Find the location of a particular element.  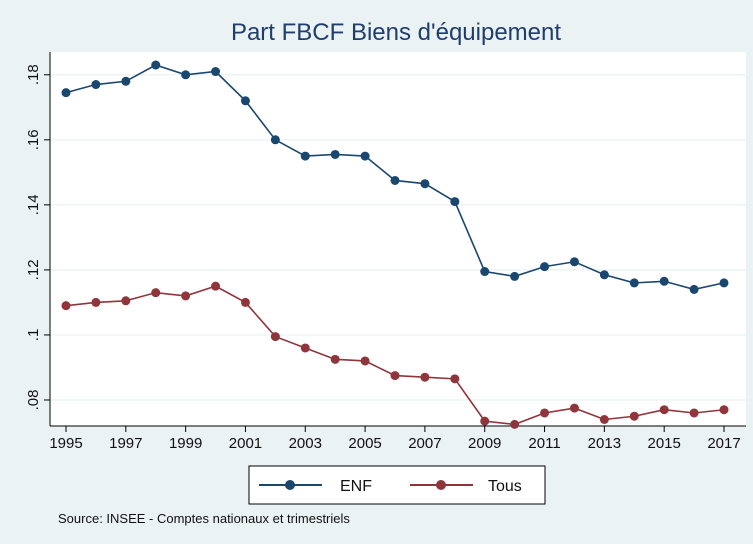

y-tick-label: .16 is located at coordinates (33, 139).